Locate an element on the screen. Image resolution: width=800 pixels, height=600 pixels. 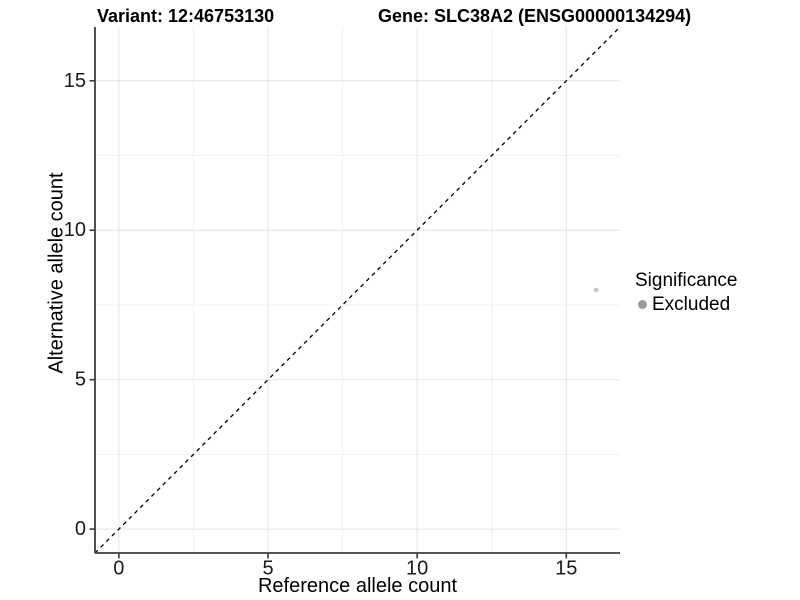
data-point is located at coordinates (596, 290).